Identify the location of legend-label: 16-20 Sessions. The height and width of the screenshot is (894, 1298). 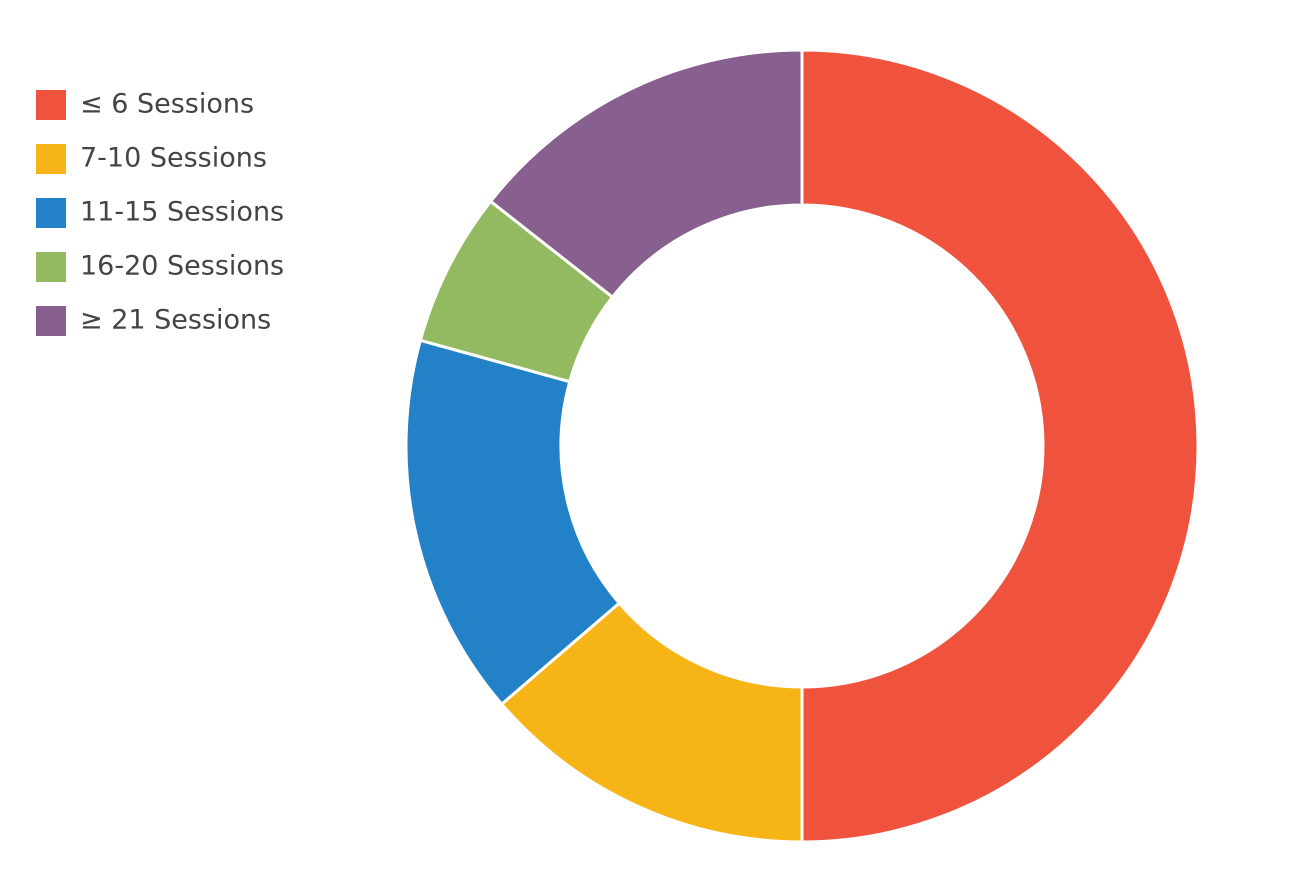
(182, 266).